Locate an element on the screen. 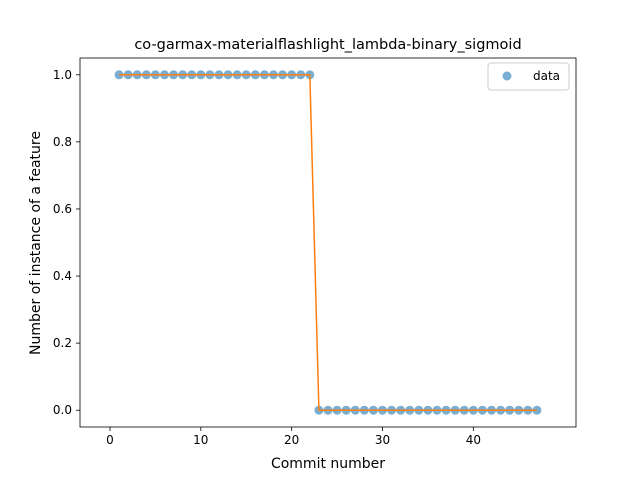  legend: data is located at coordinates (528, 76).